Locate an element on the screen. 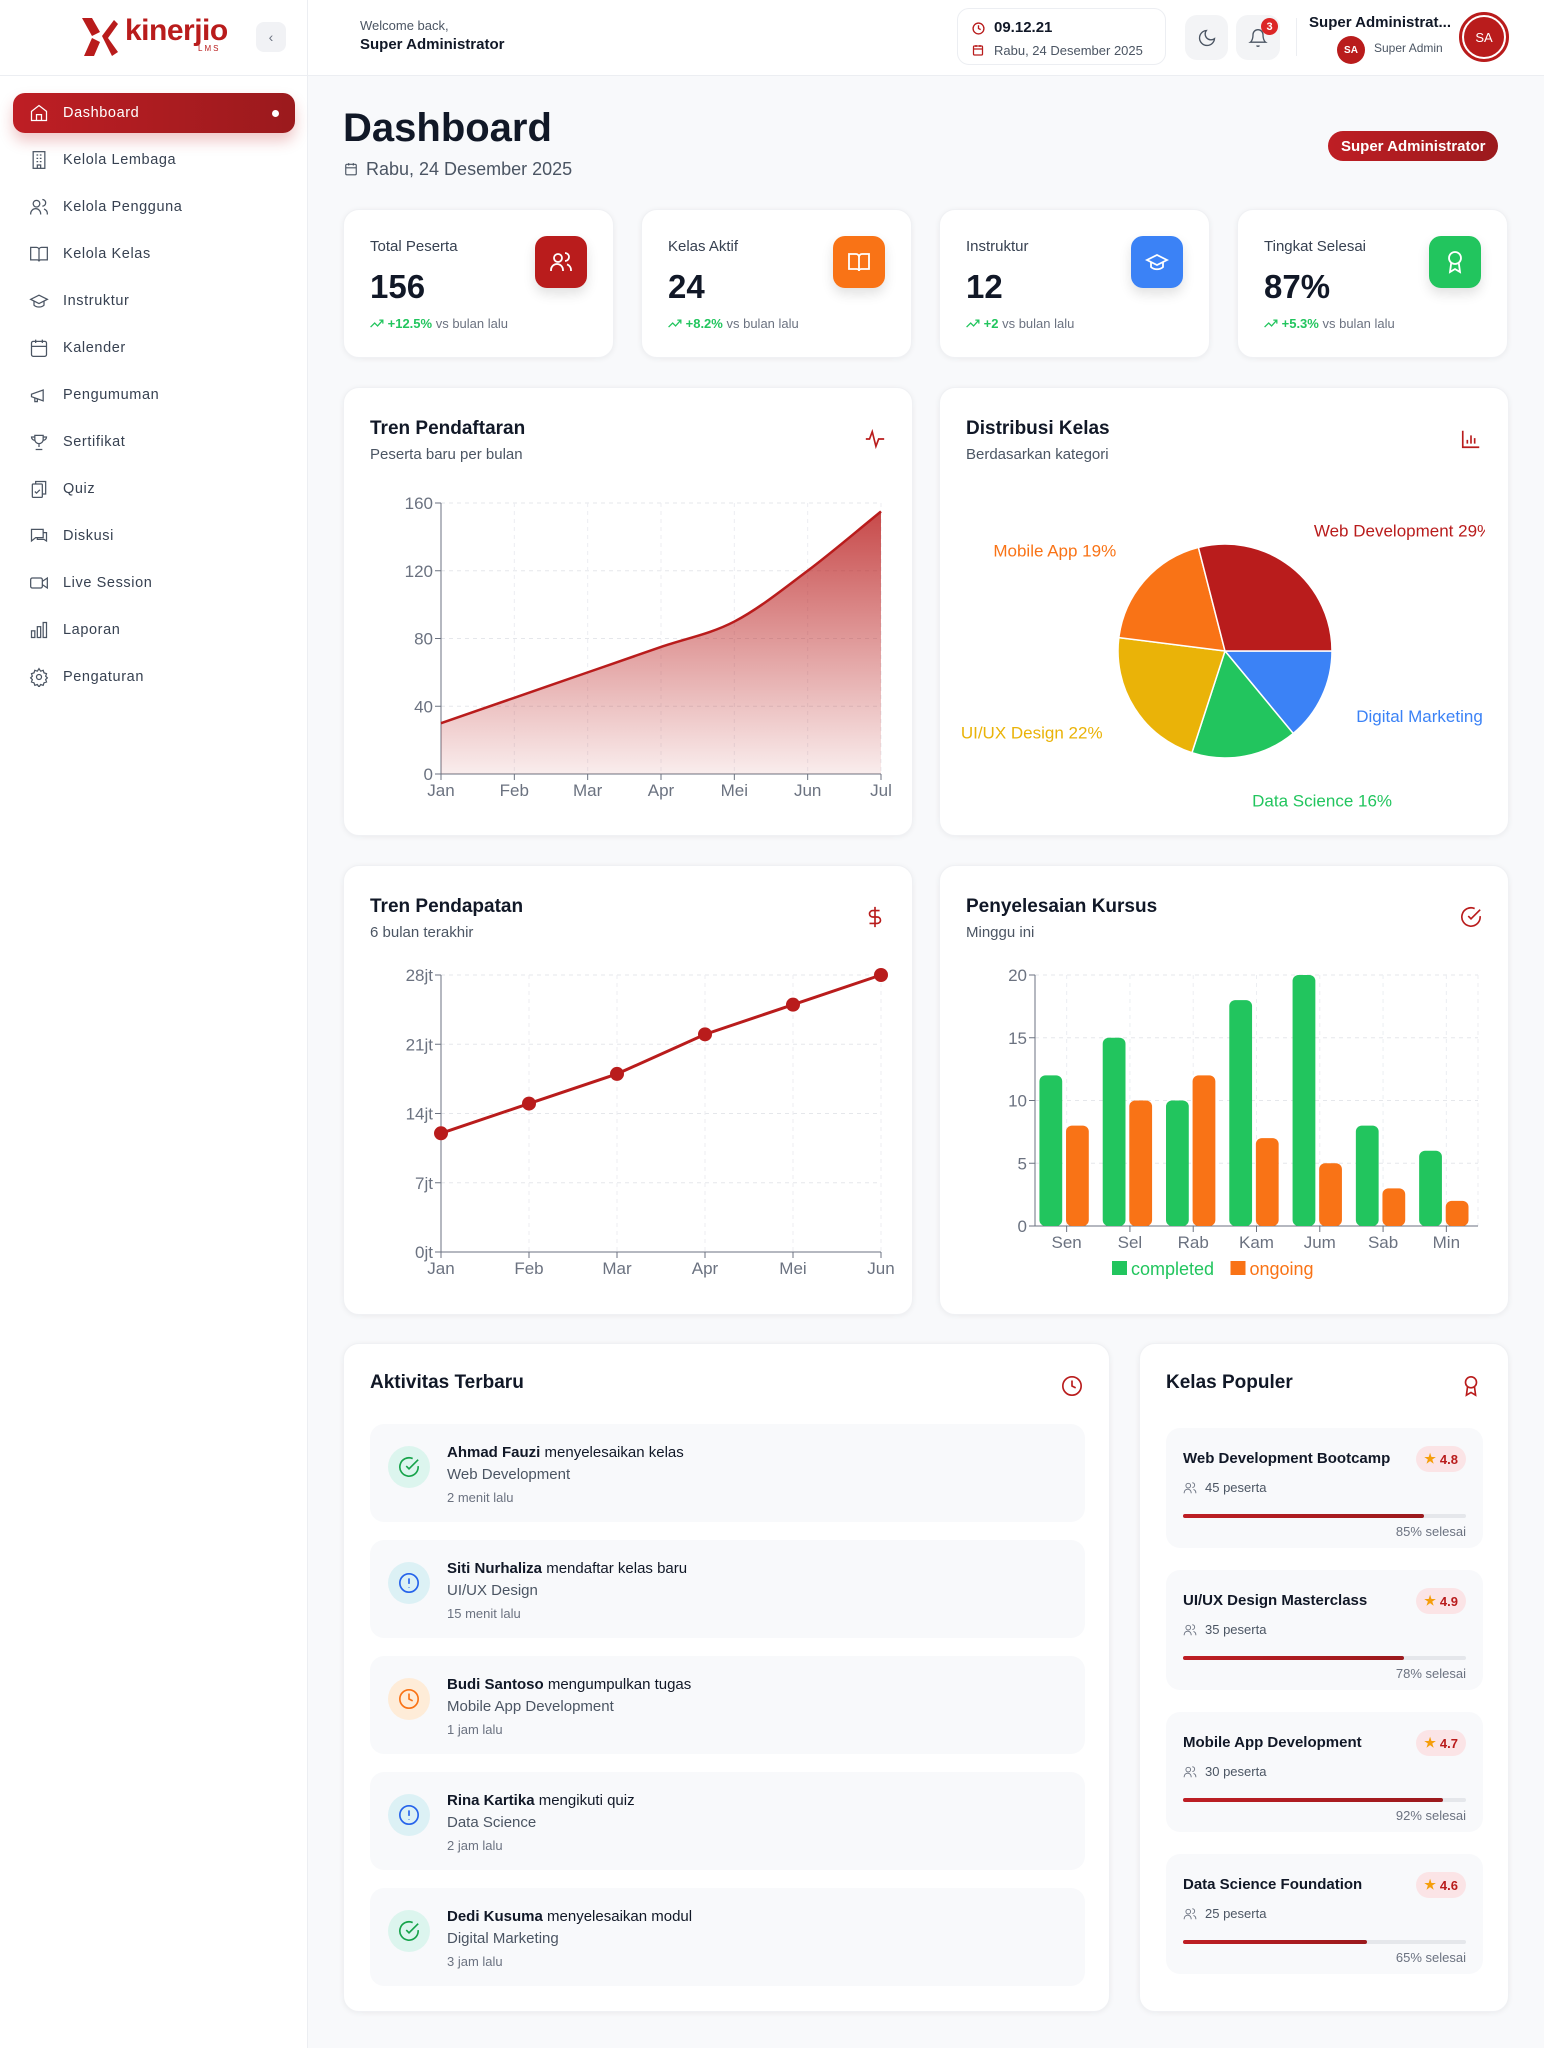 Image resolution: width=1544 pixels, height=2048 pixels. y-tick-label: 15 is located at coordinates (1017, 1038).